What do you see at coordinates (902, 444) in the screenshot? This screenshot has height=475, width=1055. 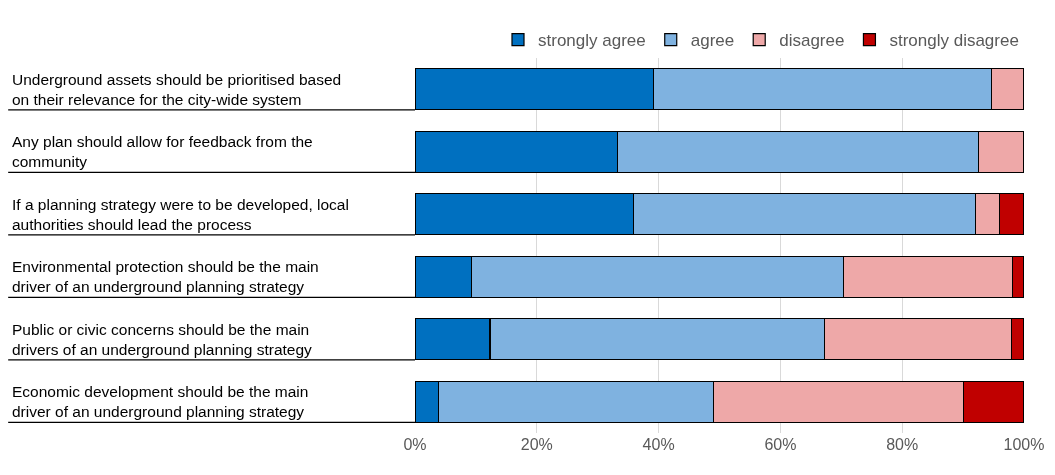 I see `x-tick-label: 80%` at bounding box center [902, 444].